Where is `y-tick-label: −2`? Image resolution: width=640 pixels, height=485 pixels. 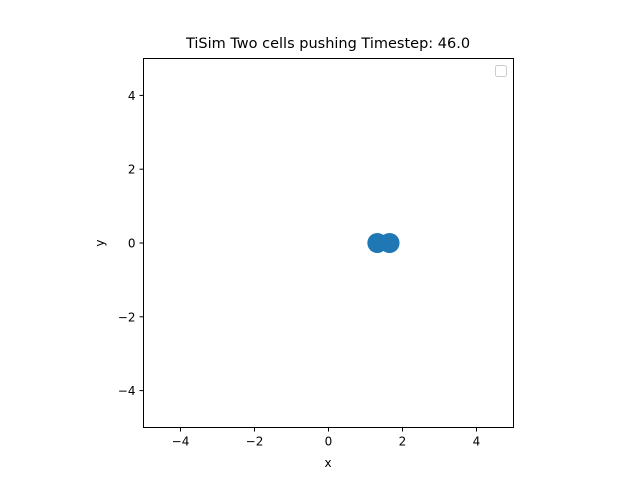 y-tick-label: −2 is located at coordinates (127, 317).